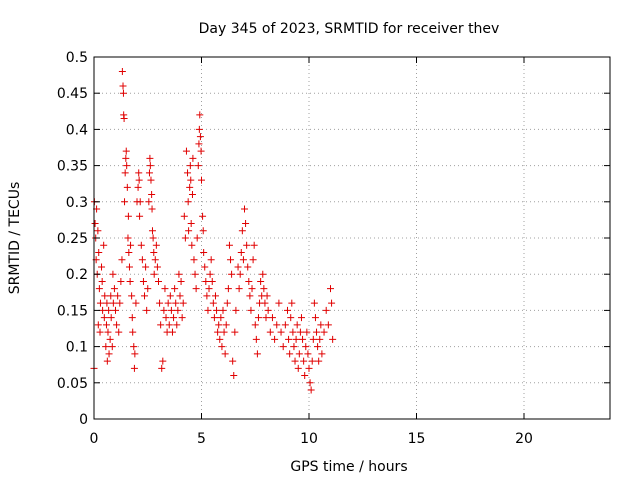  I want to click on x-axis-label: GPS time / hours, so click(348, 467).